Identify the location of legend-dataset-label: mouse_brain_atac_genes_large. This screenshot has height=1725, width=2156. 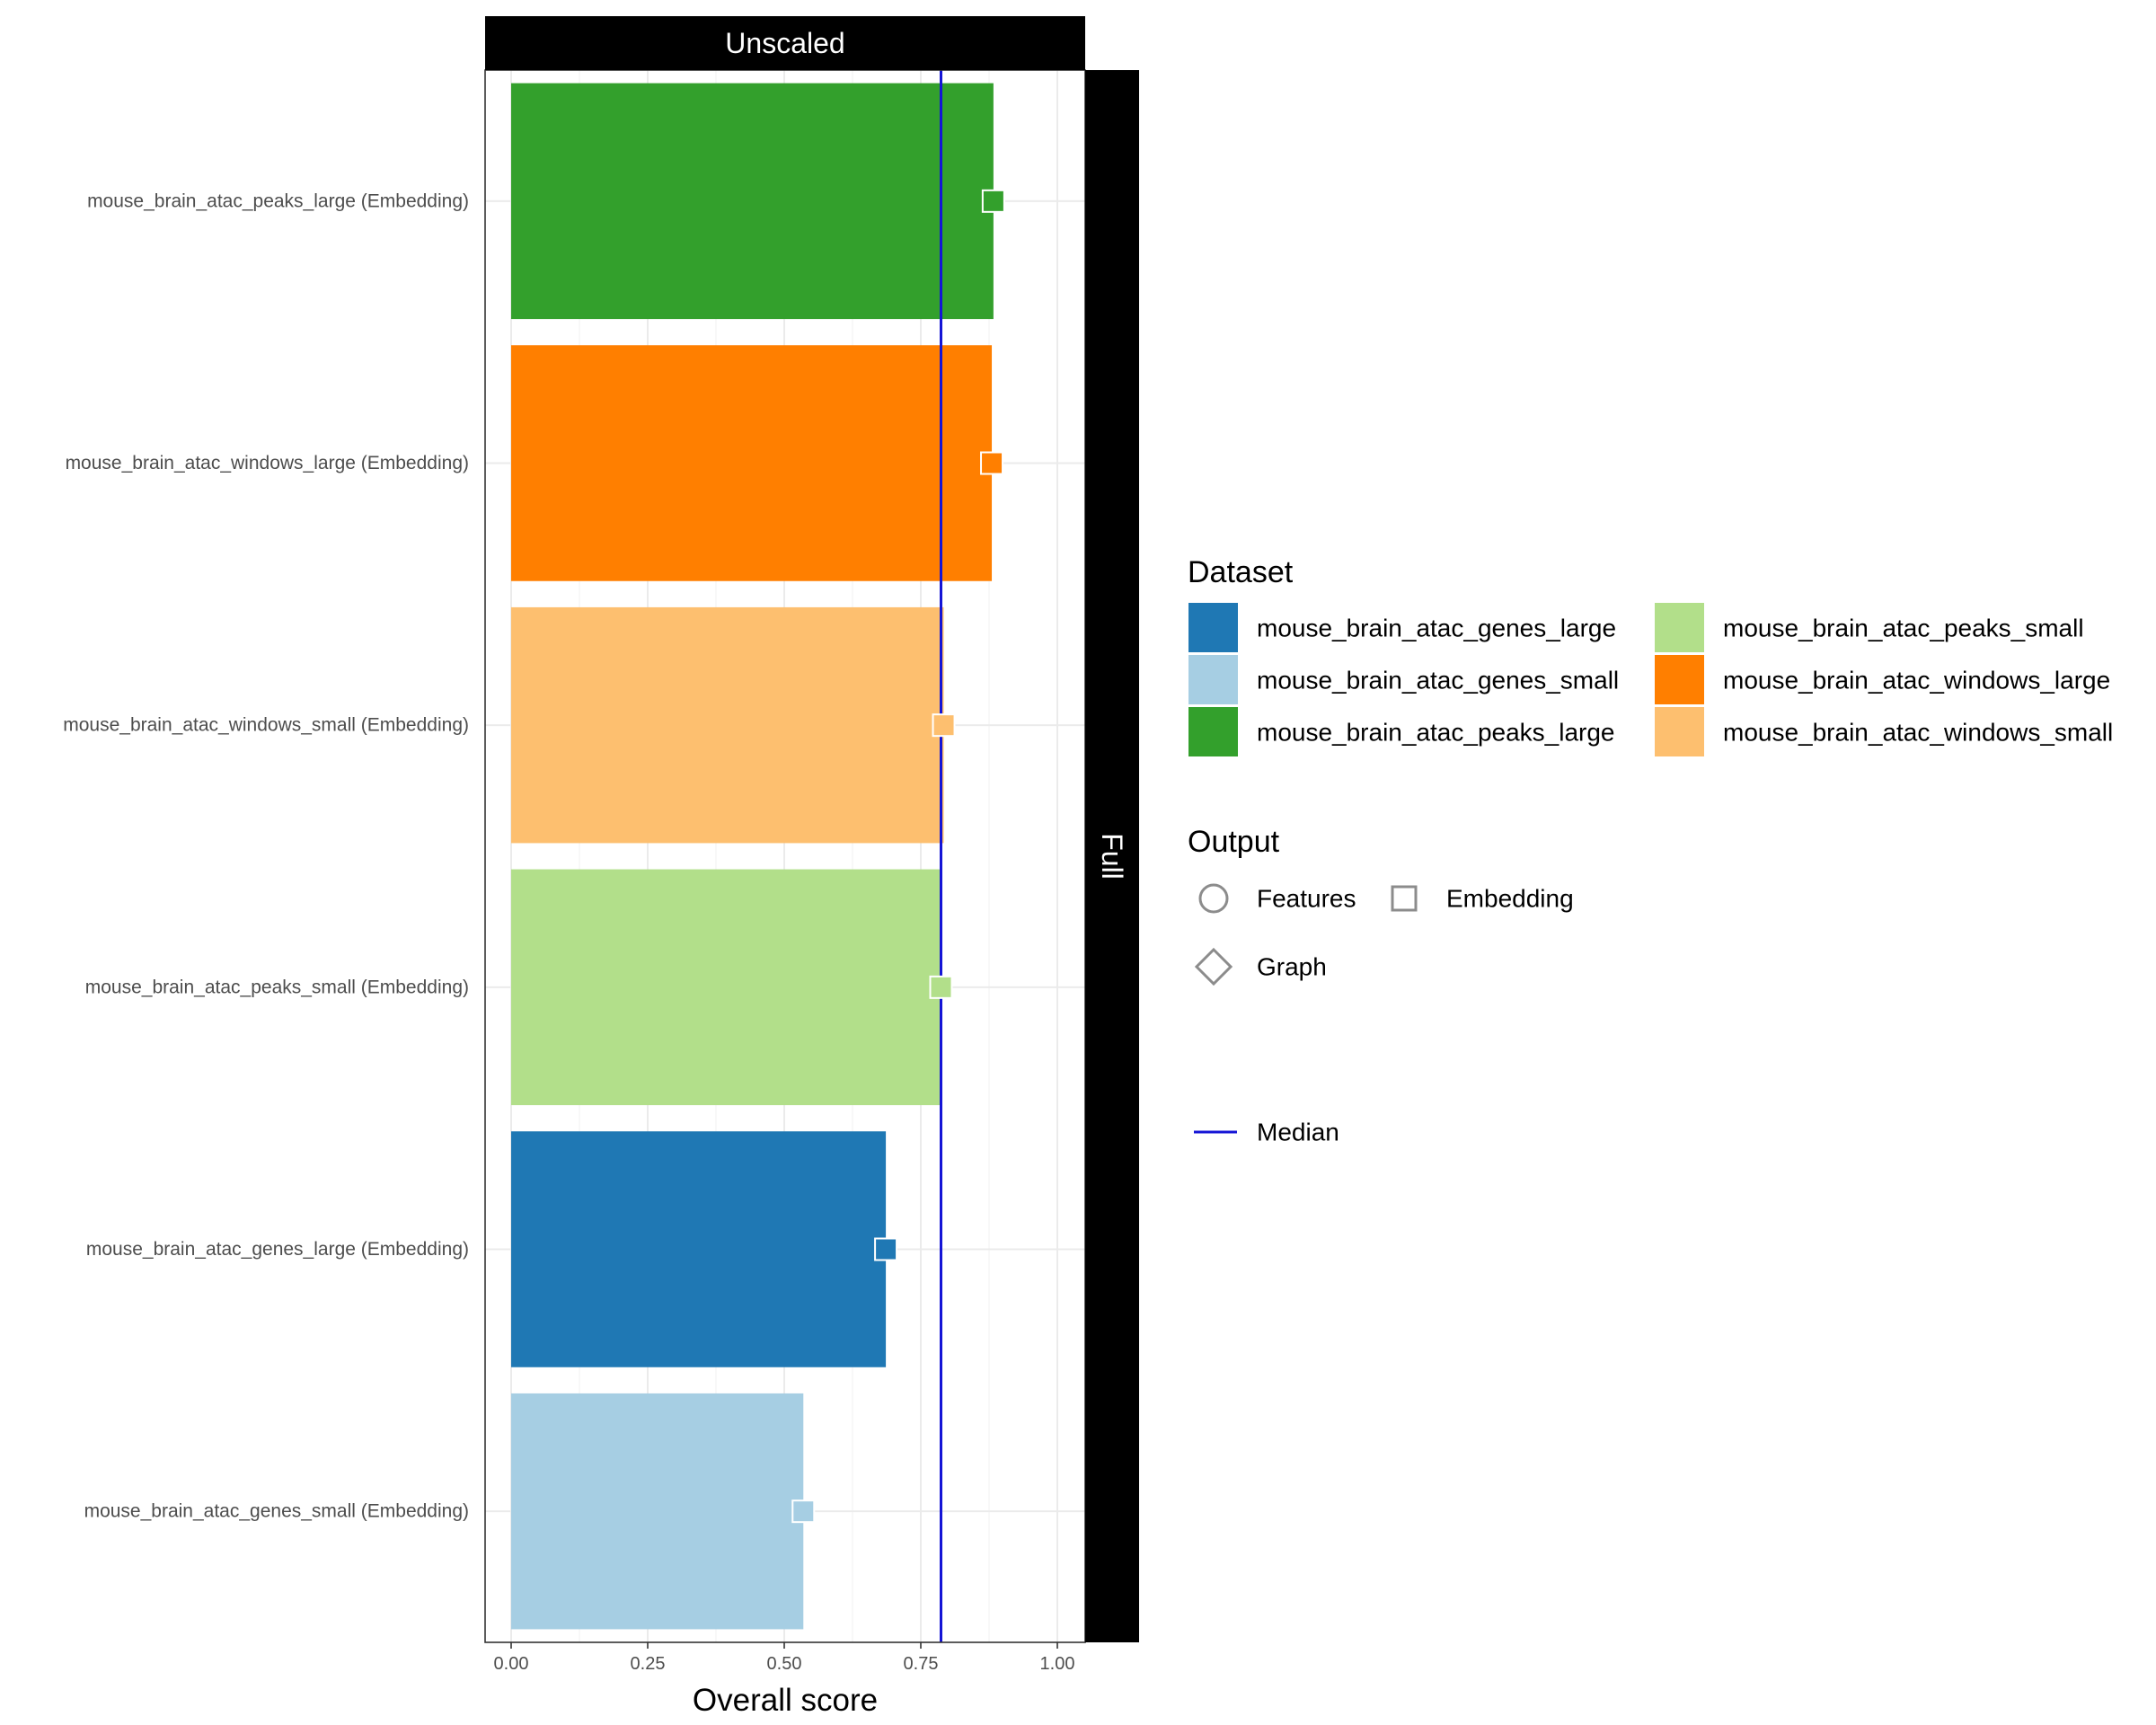
(1436, 628).